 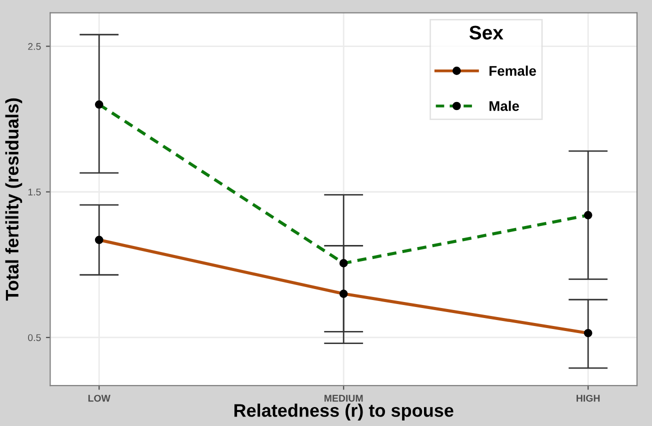 What do you see at coordinates (34, 192) in the screenshot?
I see `y-tick-label: 1.5` at bounding box center [34, 192].